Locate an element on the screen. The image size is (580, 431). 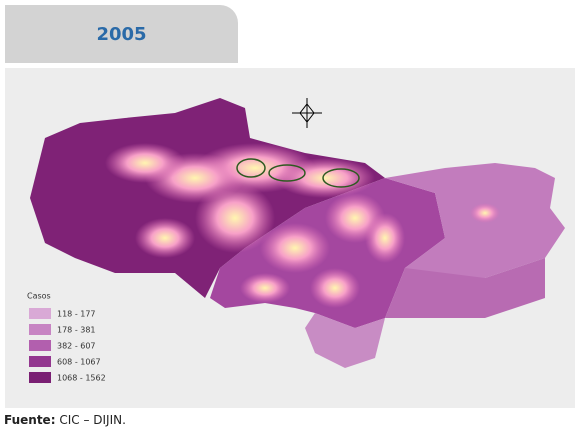
hotspot-rings is located at coordinates (298, 173).